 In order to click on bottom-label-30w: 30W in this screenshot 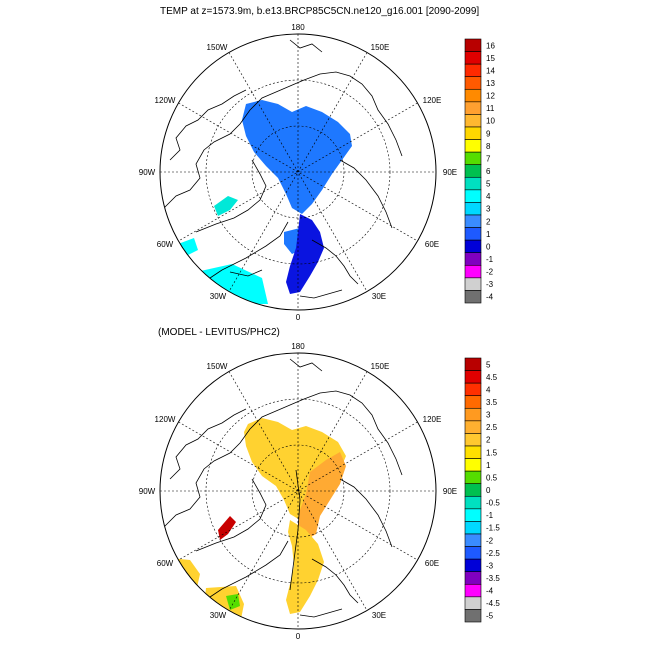, I will do `click(218, 615)`.